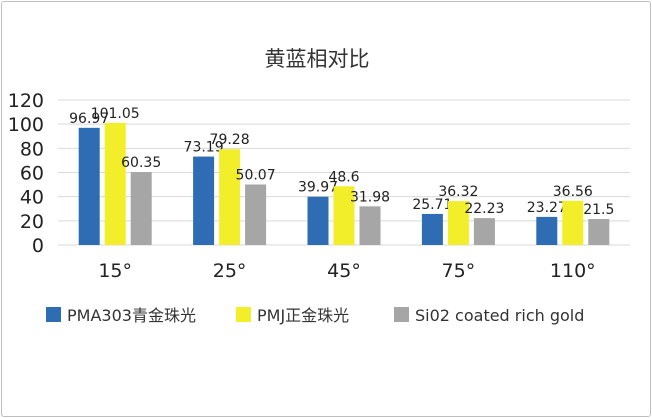 The width and height of the screenshot is (652, 418). I want to click on data-label: 25.71, so click(432, 205).